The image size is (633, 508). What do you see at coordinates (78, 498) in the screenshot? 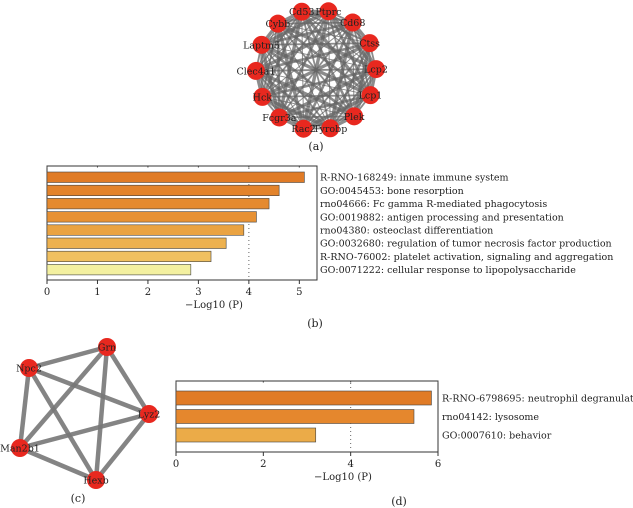
I see `panel-label-c: (c)` at bounding box center [78, 498].